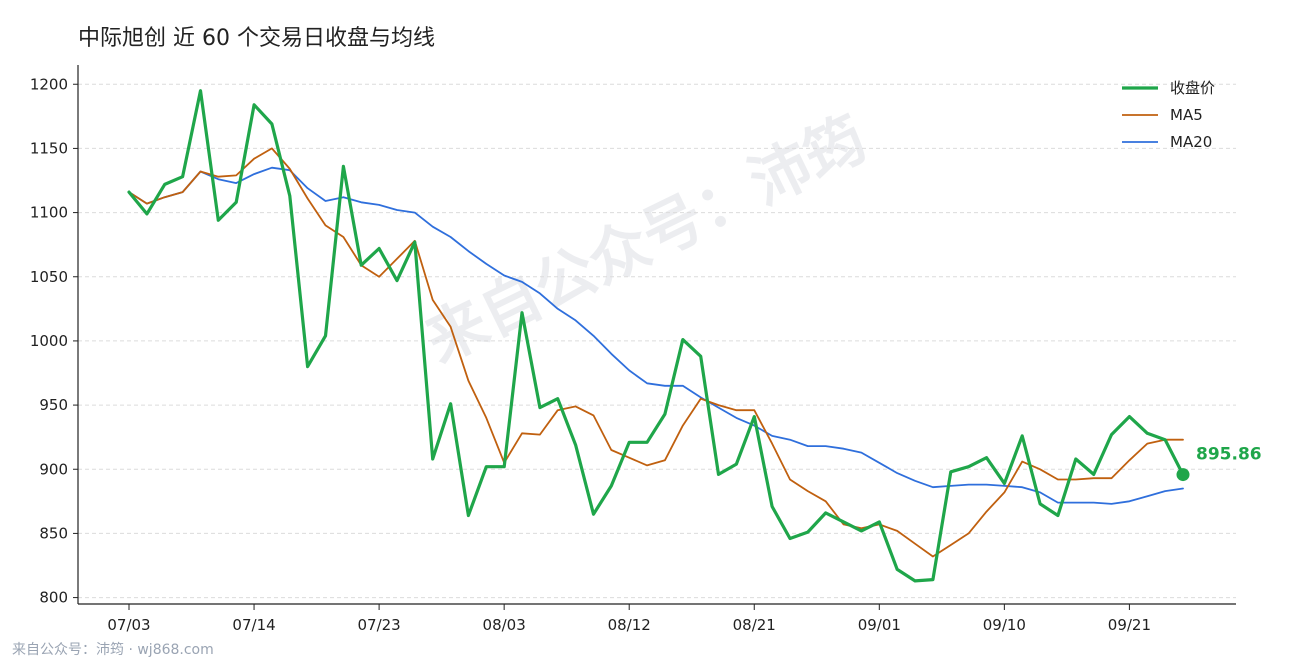 This screenshot has height=660, width=1290. Describe the element at coordinates (629, 625) in the screenshot. I see `x-tick-label: 08/12` at that location.